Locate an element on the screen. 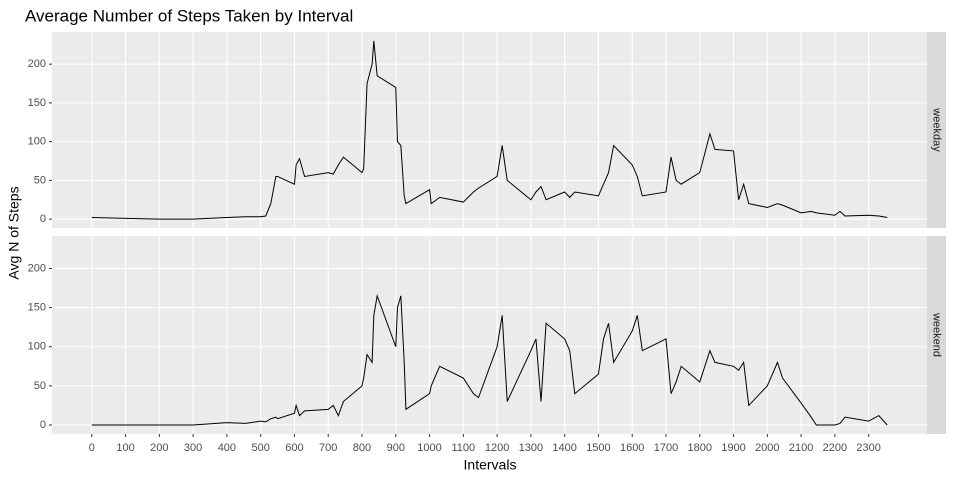  x-tick-label: 700 is located at coordinates (328, 448).